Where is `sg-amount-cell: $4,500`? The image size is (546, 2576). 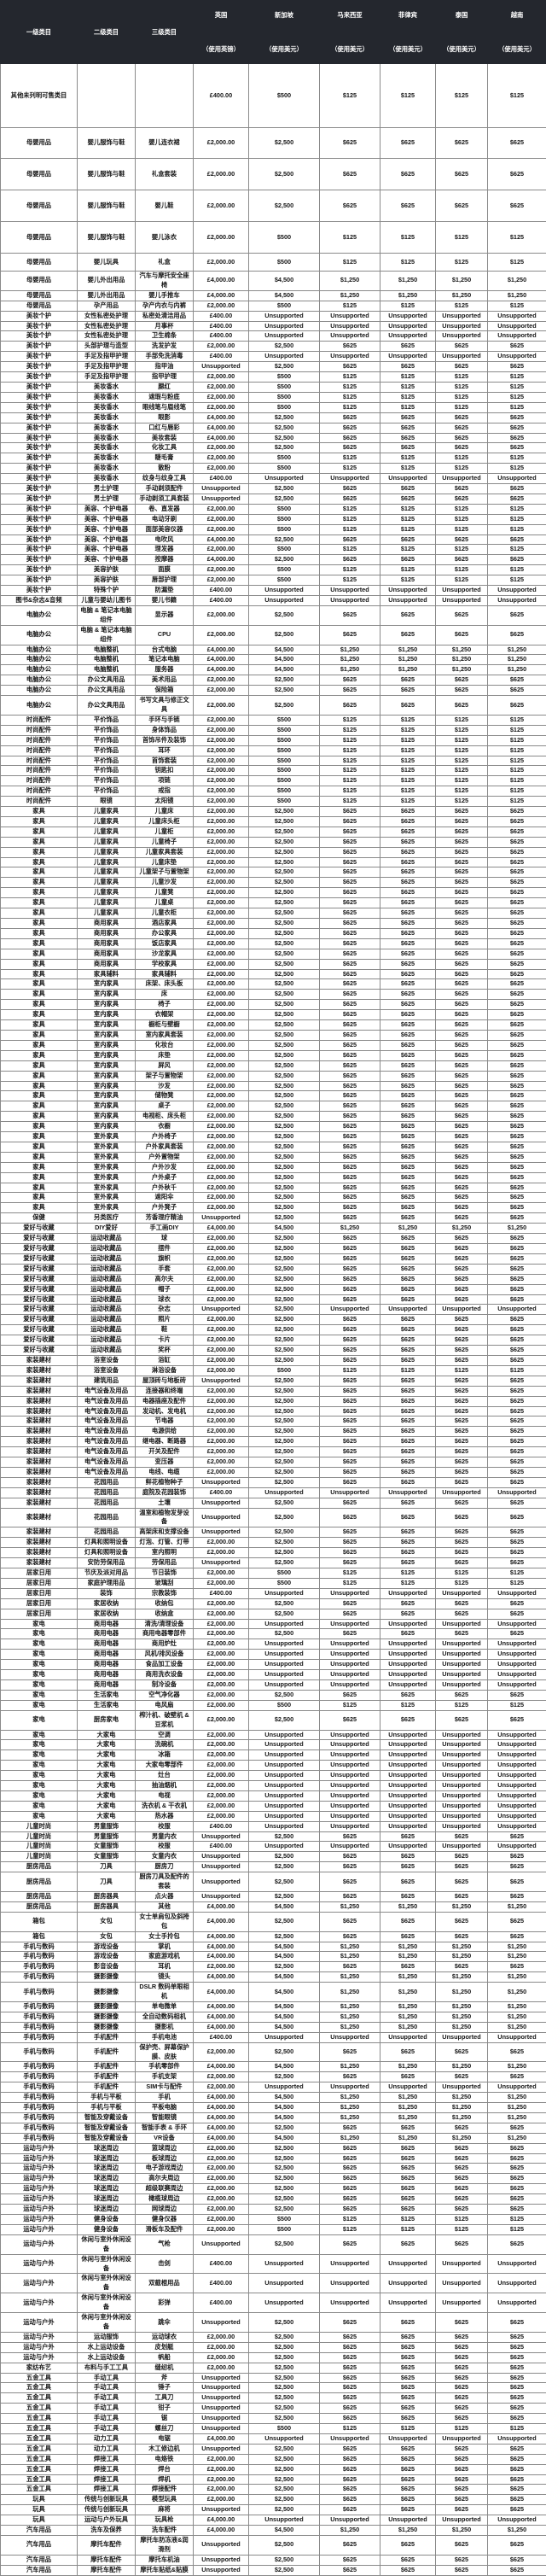 sg-amount-cell: $4,500 is located at coordinates (284, 2017).